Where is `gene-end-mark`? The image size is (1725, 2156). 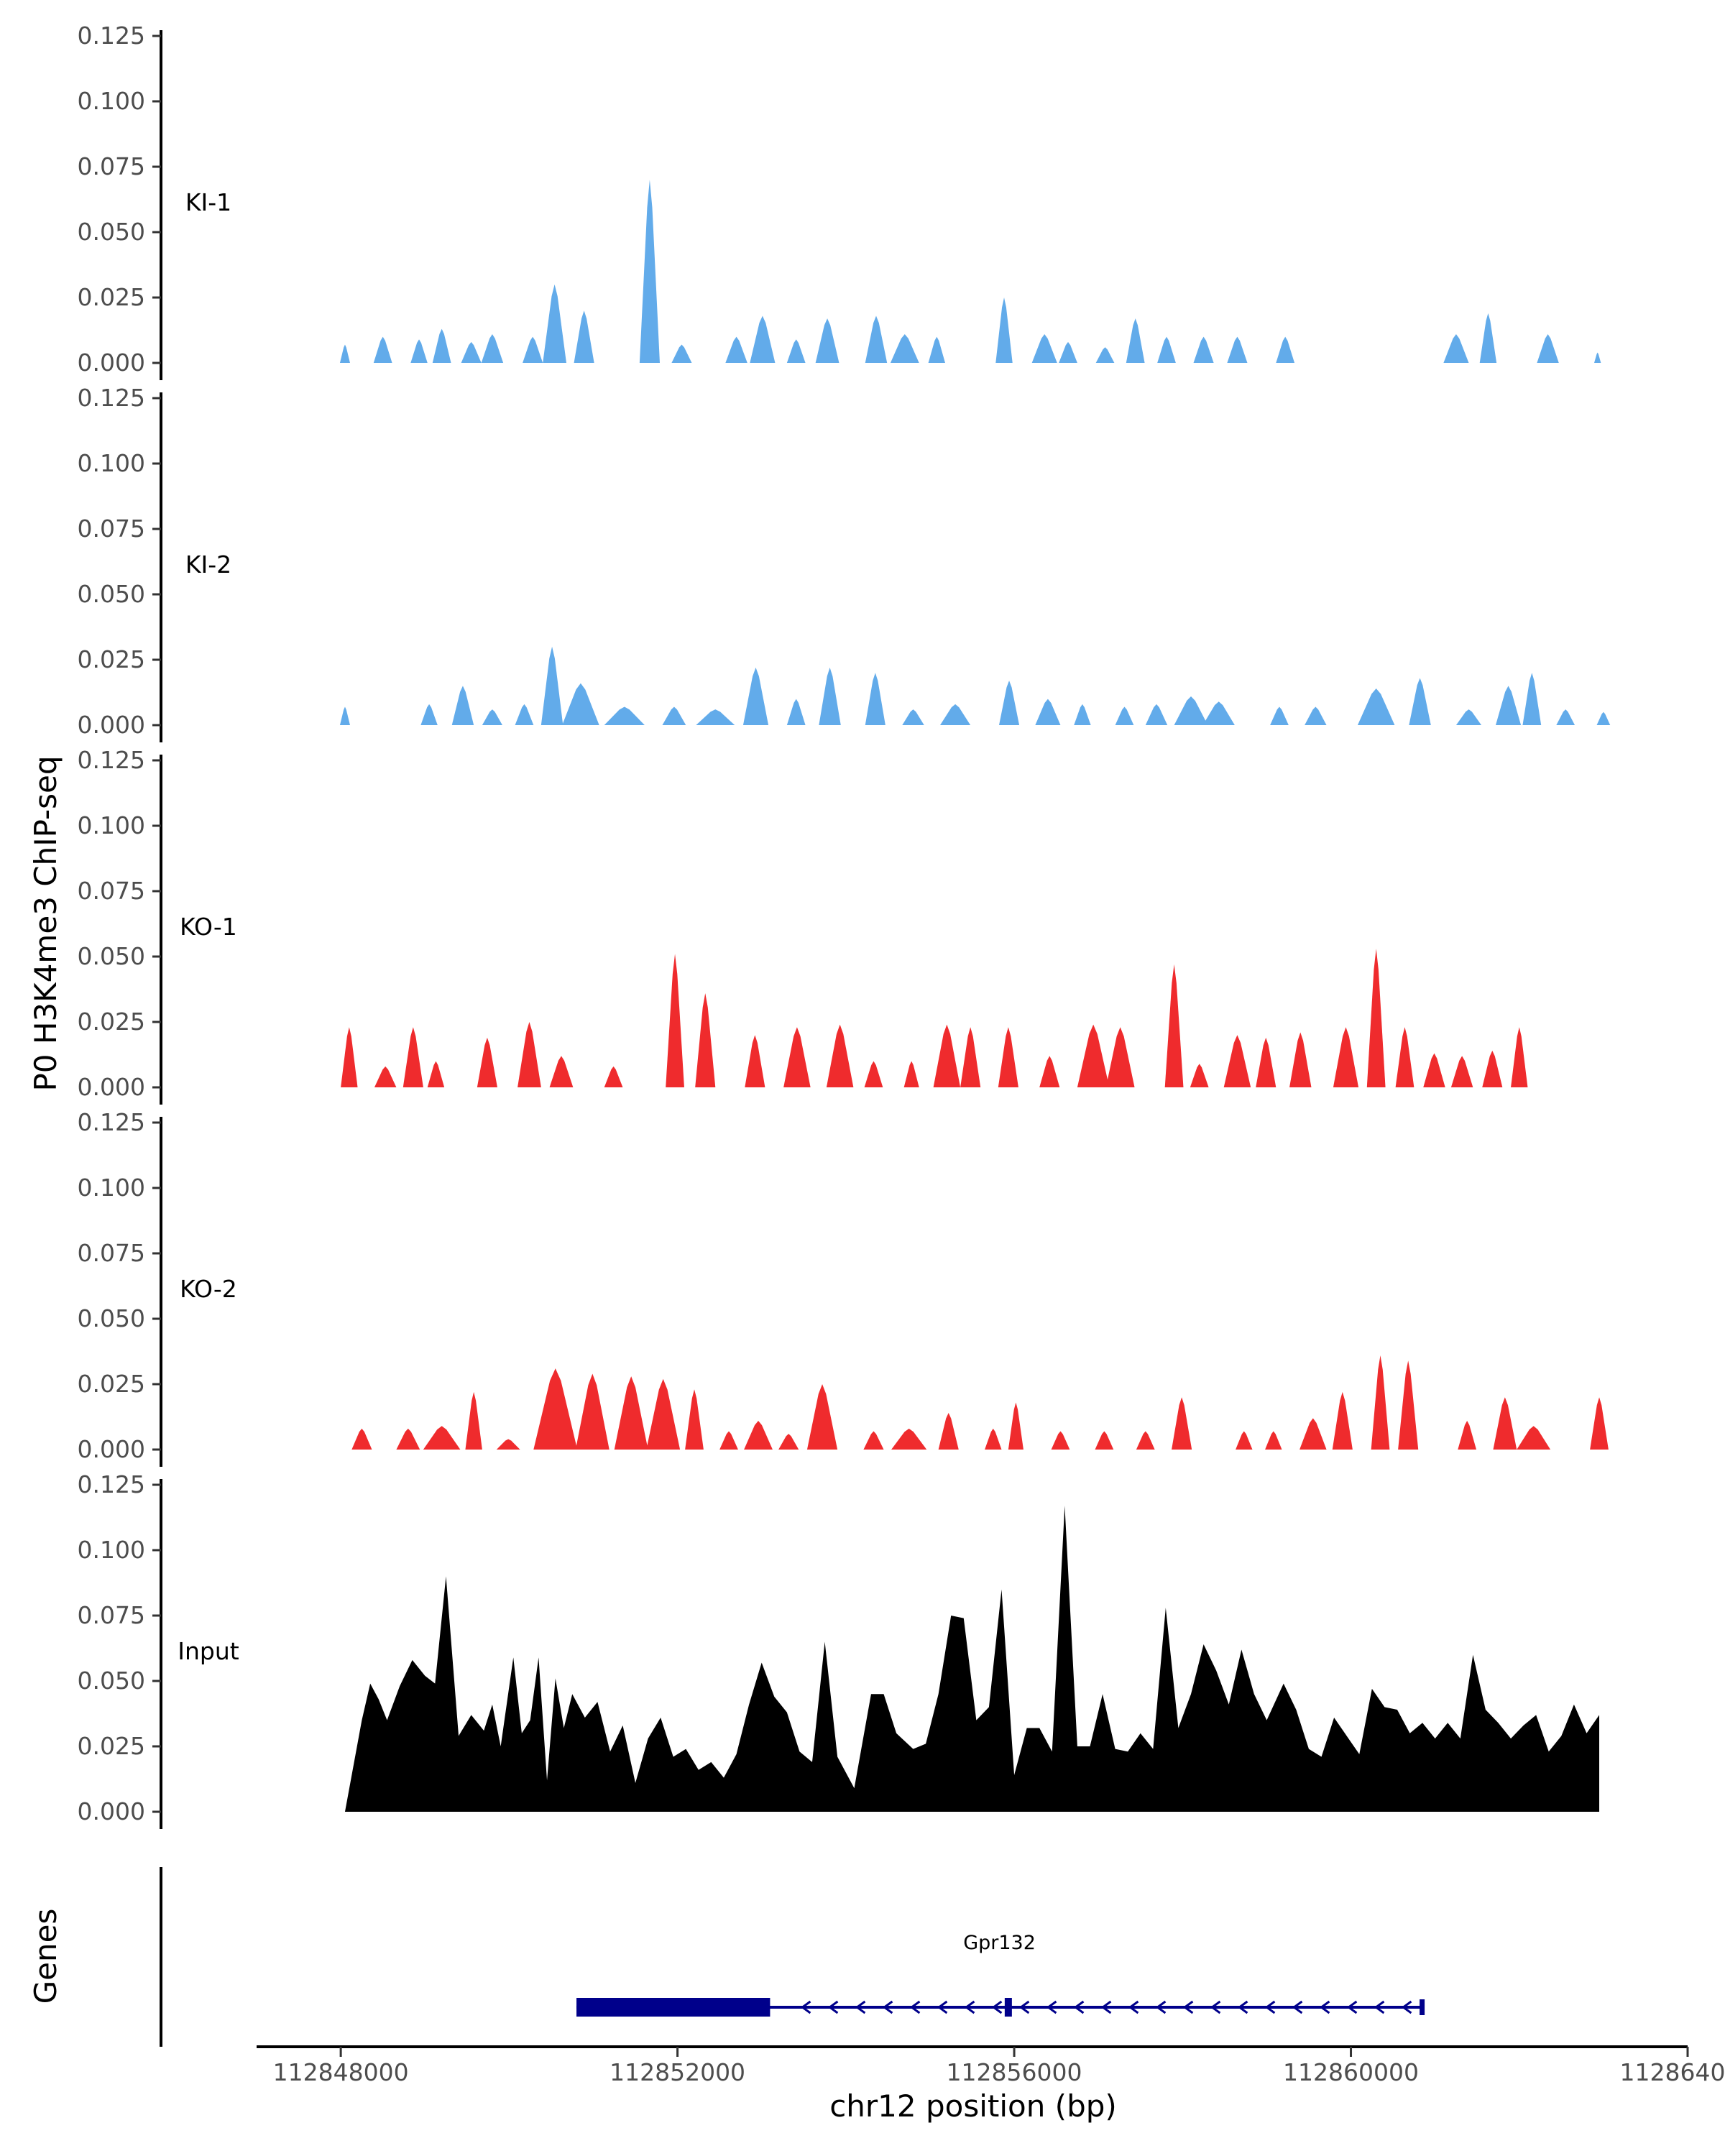 gene-end-mark is located at coordinates (1422, 2007).